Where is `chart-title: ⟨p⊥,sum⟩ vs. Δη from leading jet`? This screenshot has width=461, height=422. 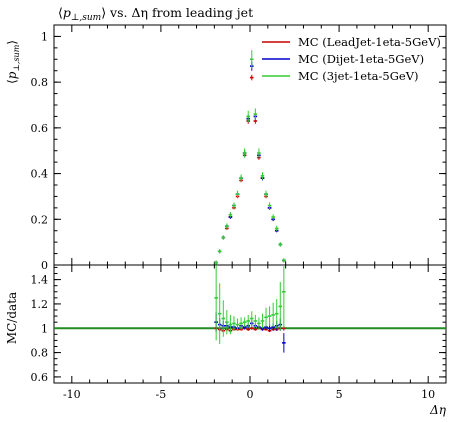
chart-title: ⟨p⊥,sum⟩ vs. Δη from leading jet is located at coordinates (155, 14).